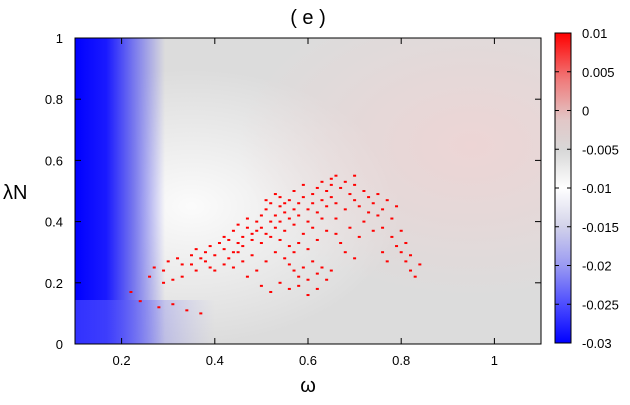 The width and height of the screenshot is (630, 405). What do you see at coordinates (145, 322) in the screenshot?
I see `heatmap-negative-bottom` at bounding box center [145, 322].